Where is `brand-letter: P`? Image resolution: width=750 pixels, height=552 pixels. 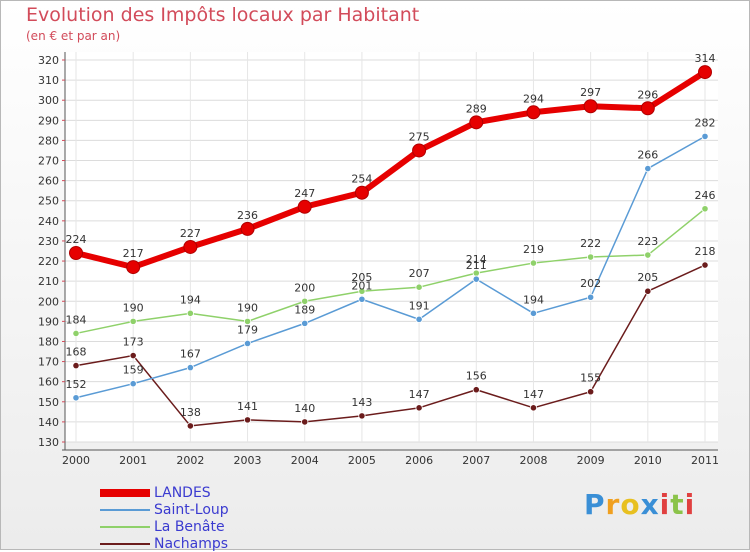
brand-letter: P is located at coordinates (595, 504).